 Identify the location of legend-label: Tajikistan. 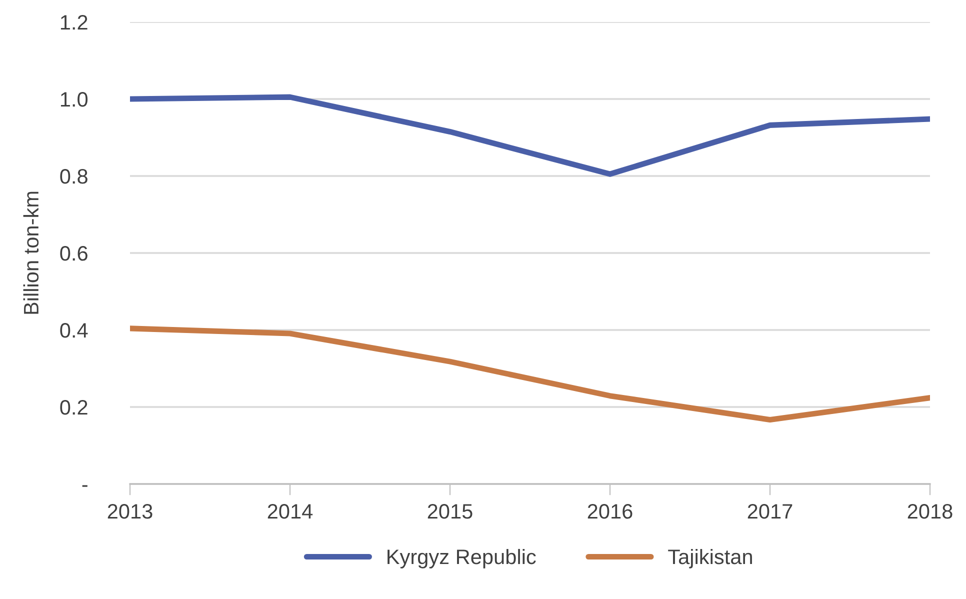
(710, 558).